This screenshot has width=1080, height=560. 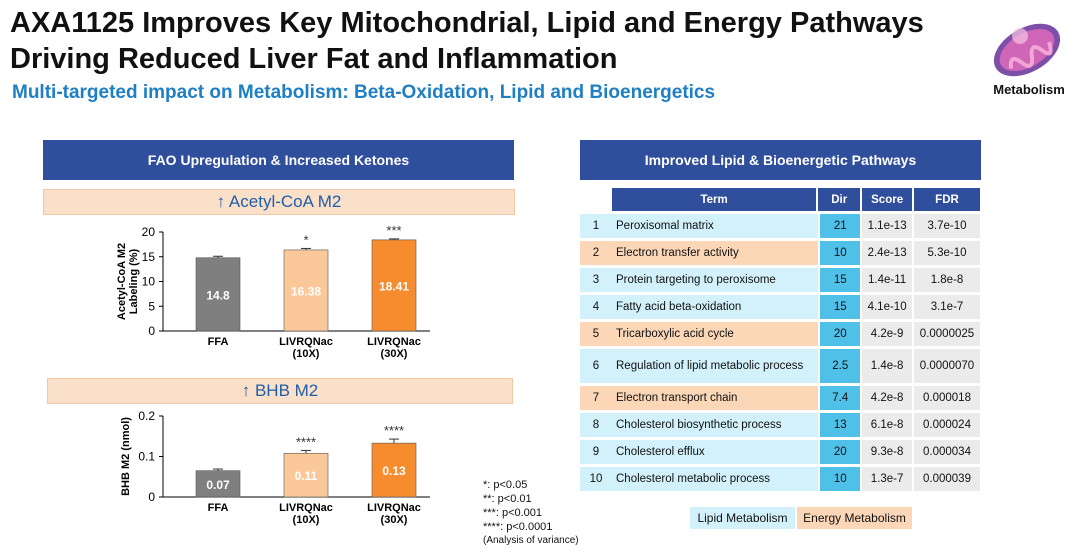 I want to click on y-axis-label: BHB M2 (nmol), so click(x=126, y=456).